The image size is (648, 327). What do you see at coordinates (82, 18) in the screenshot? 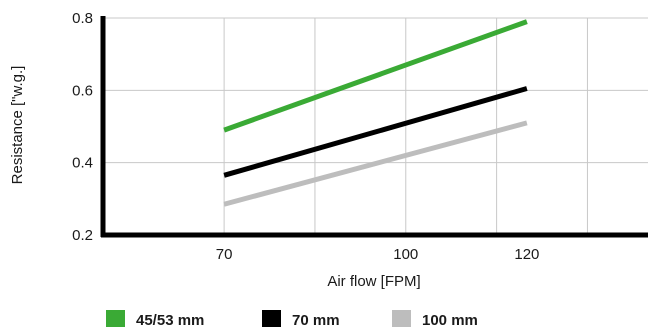
I see `y-tick-label: 0.8` at bounding box center [82, 18].